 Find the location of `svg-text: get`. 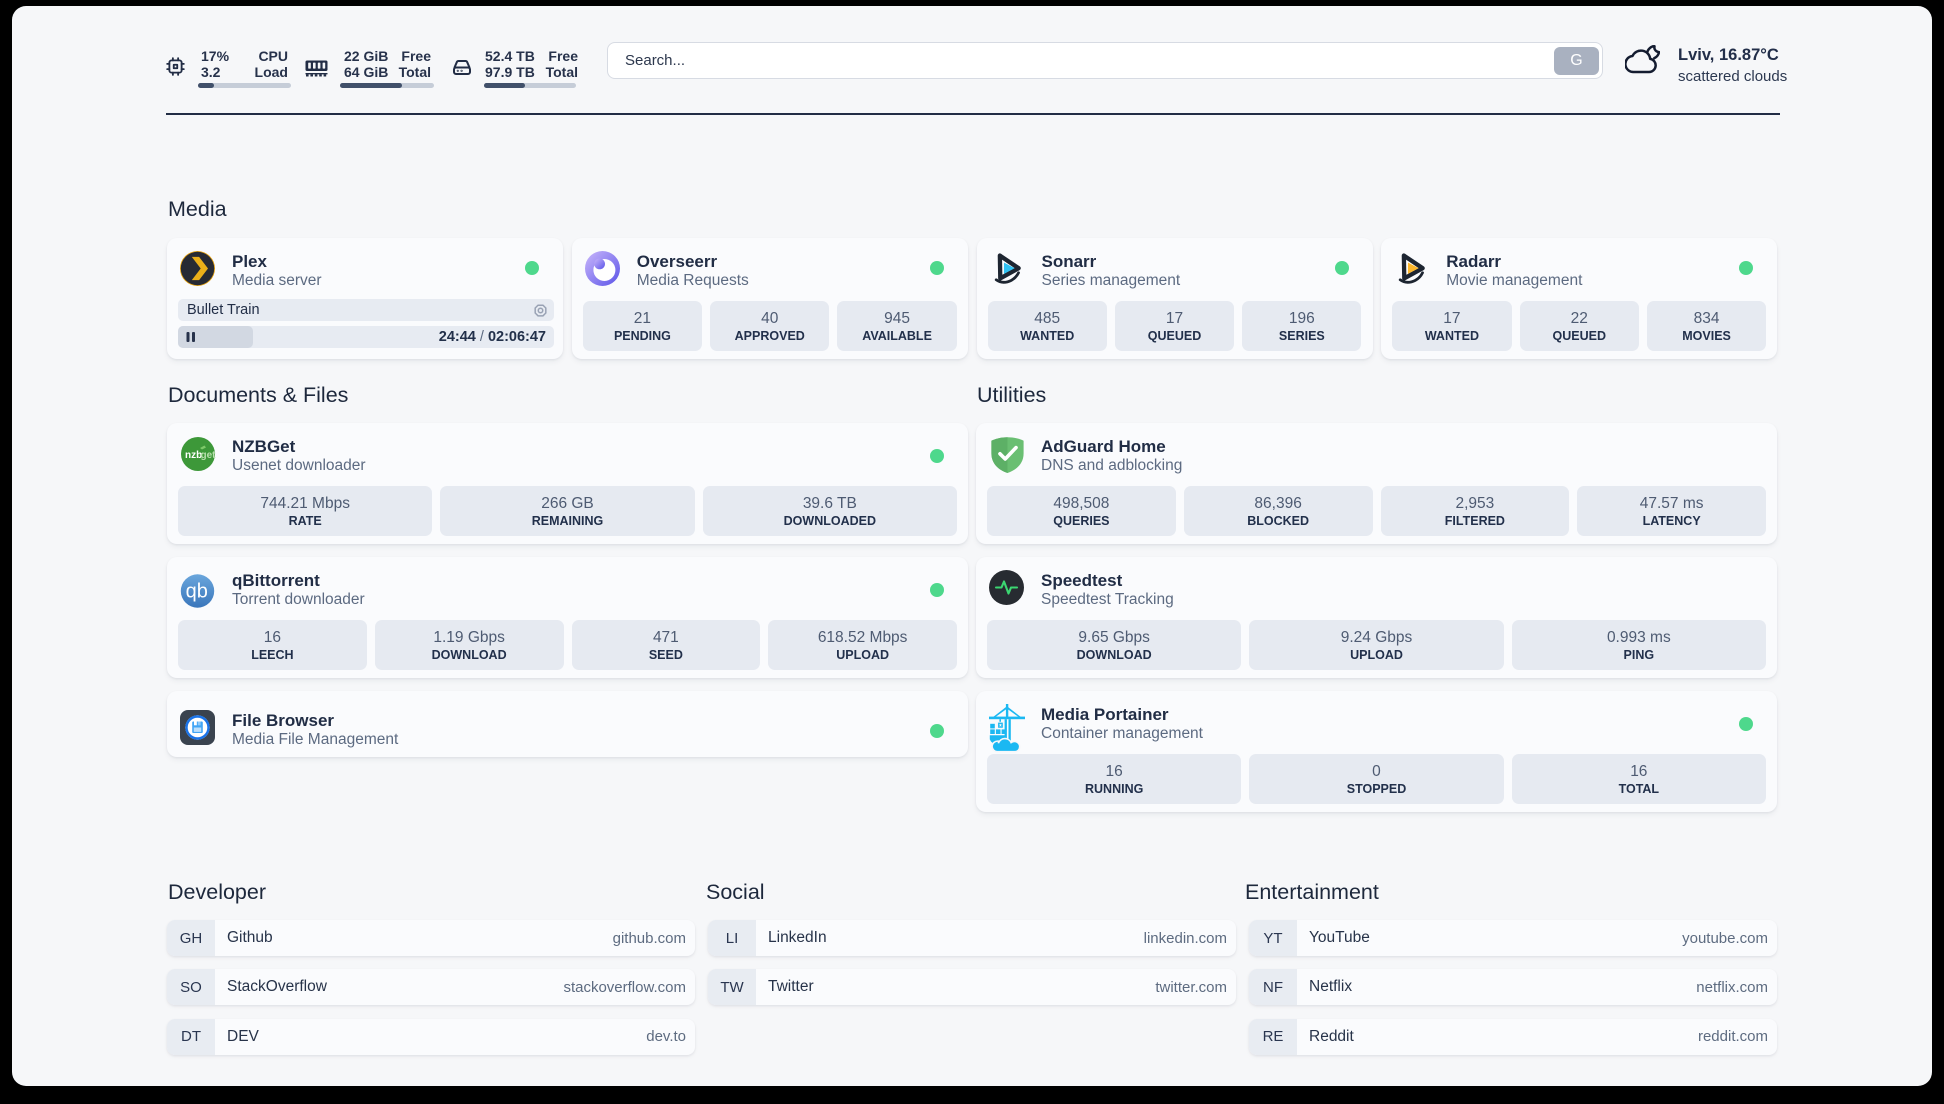

svg-text: get is located at coordinates (209, 455).